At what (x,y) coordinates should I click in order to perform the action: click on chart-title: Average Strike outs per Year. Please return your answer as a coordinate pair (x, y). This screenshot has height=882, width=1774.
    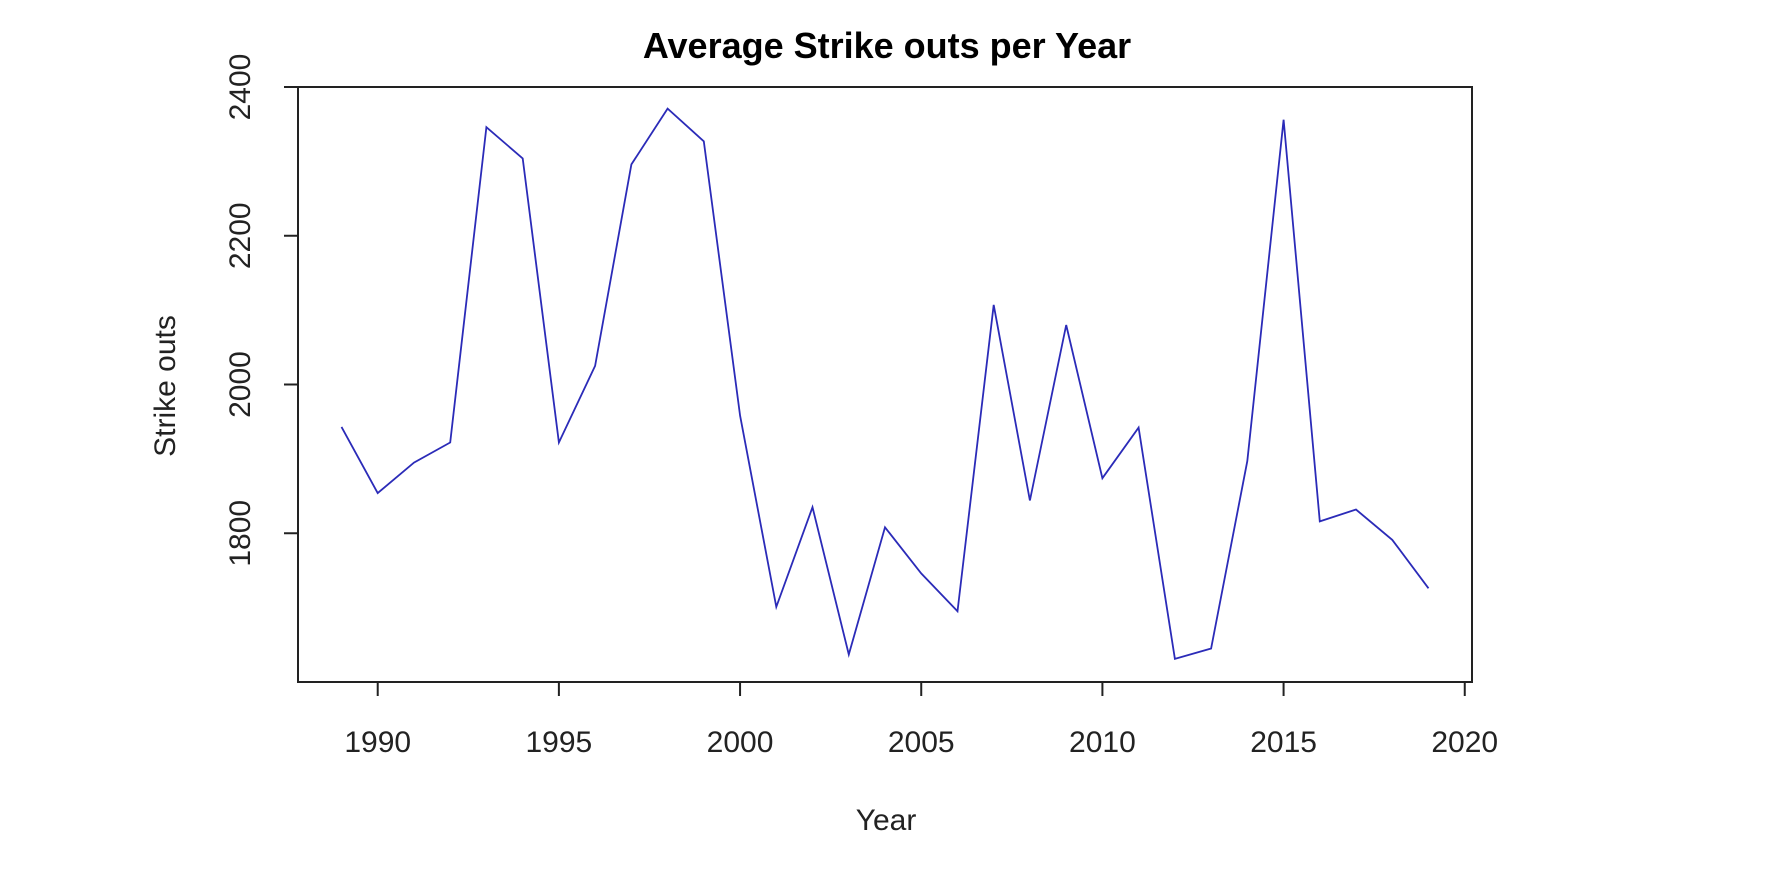
    Looking at the image, I should click on (887, 45).